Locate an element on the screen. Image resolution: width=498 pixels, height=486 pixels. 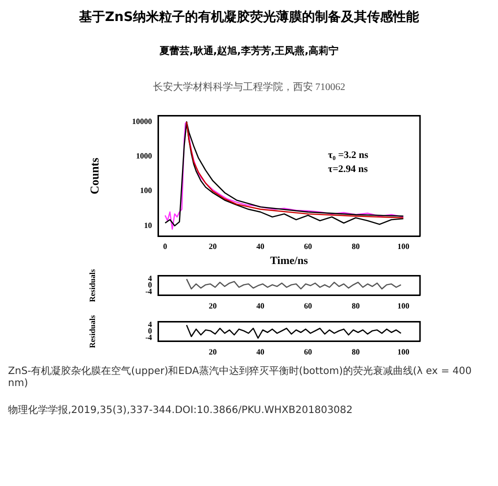
text: 长安大学材料科学与工程学院，西安 710062 is located at coordinates (249, 87).